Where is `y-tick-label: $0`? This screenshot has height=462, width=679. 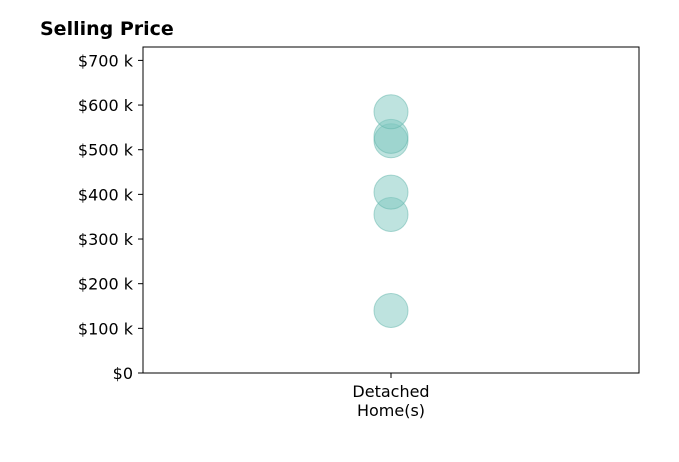
y-tick-label: $0 is located at coordinates (123, 373).